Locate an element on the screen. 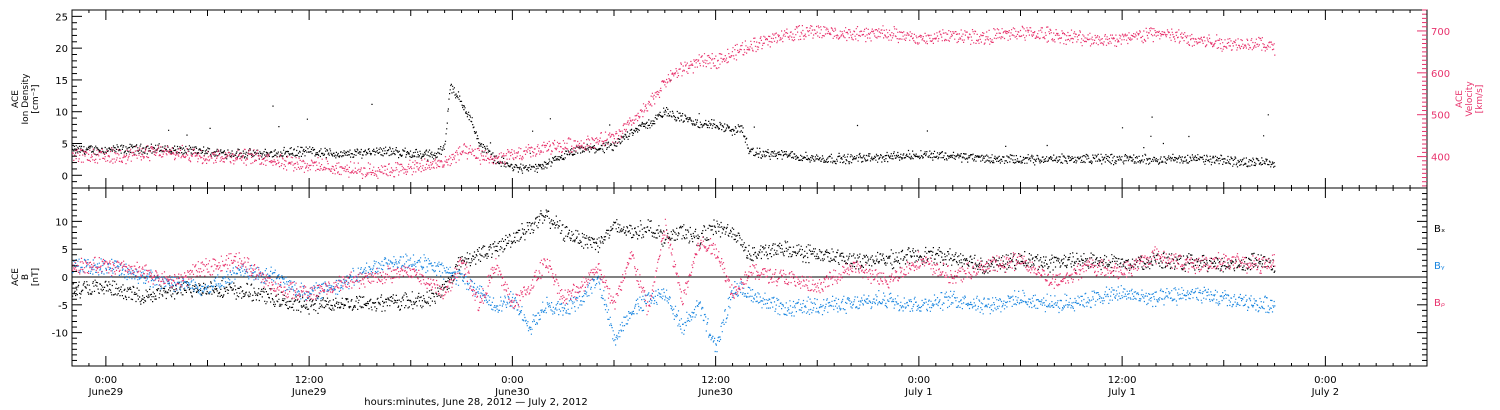 The height and width of the screenshot is (410, 1500). legend-entry: Bₓ is located at coordinates (1439, 229).